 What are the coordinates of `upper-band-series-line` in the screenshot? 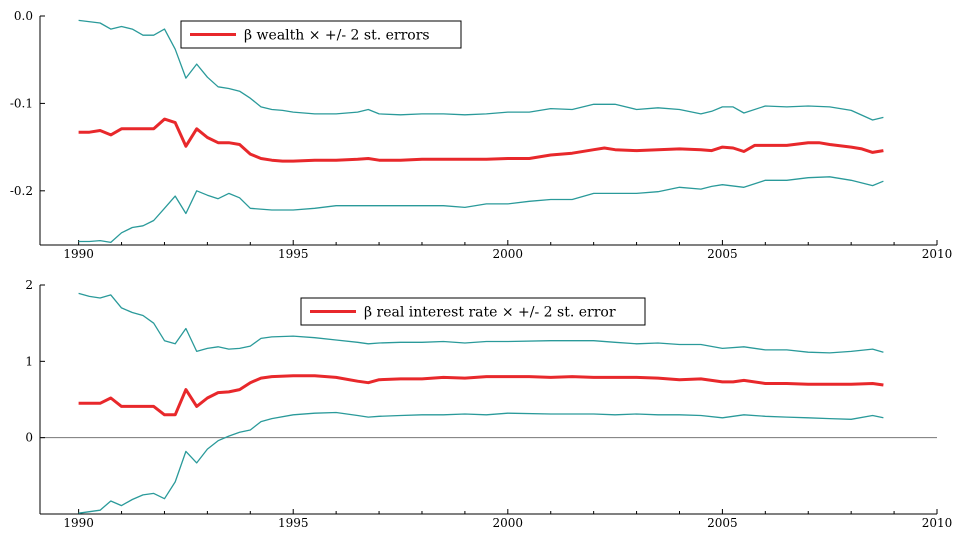 It's located at (481, 323).